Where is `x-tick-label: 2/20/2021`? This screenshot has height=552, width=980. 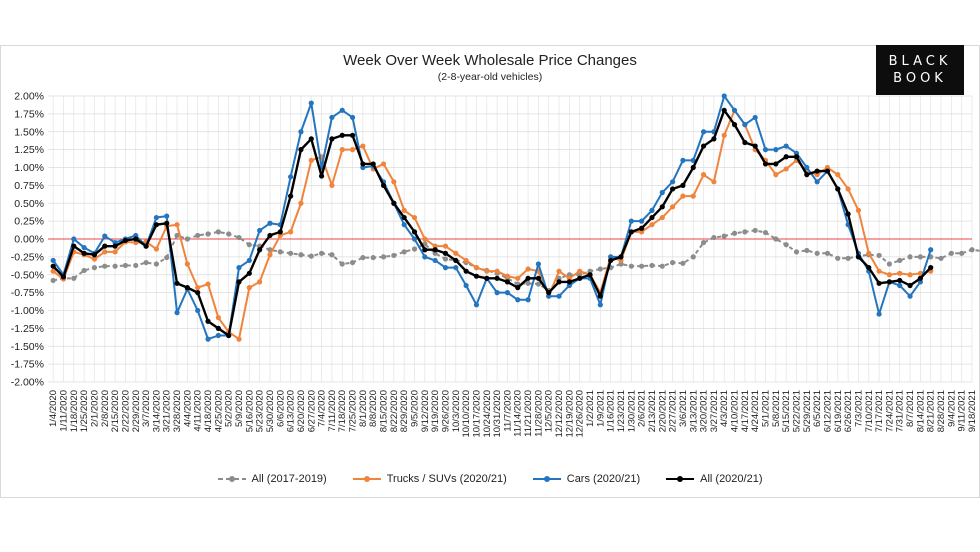 x-tick-label: 2/20/2021 is located at coordinates (662, 411).